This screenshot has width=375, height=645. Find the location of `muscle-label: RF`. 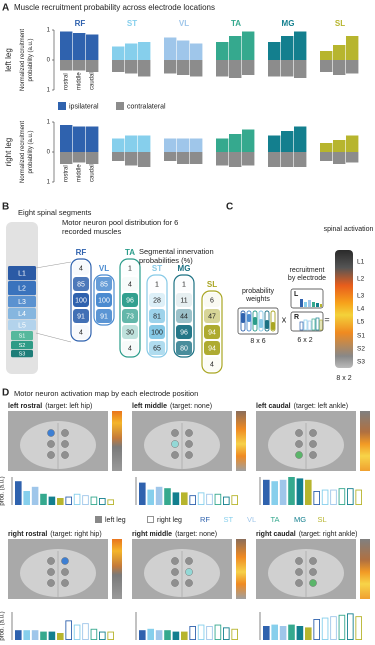

muscle-label: RF is located at coordinates (80, 23).